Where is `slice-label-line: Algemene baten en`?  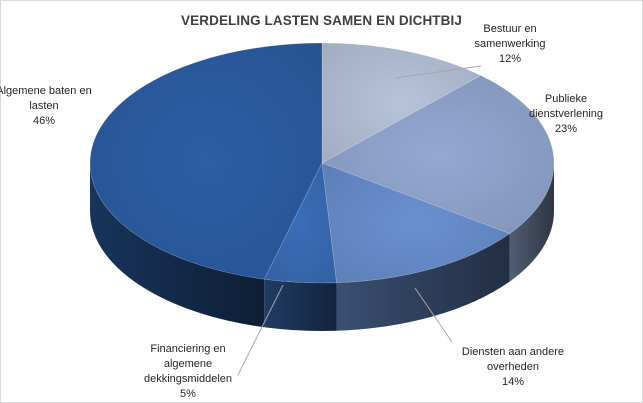 slice-label-line: Algemene baten en is located at coordinates (46, 91).